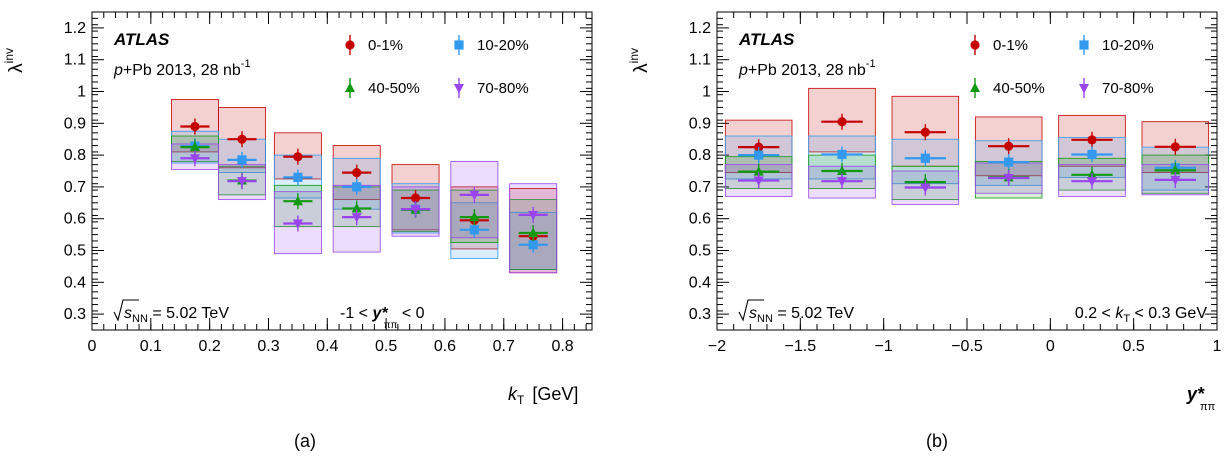  I want to click on x-tick-label: 0.4, so click(327, 346).